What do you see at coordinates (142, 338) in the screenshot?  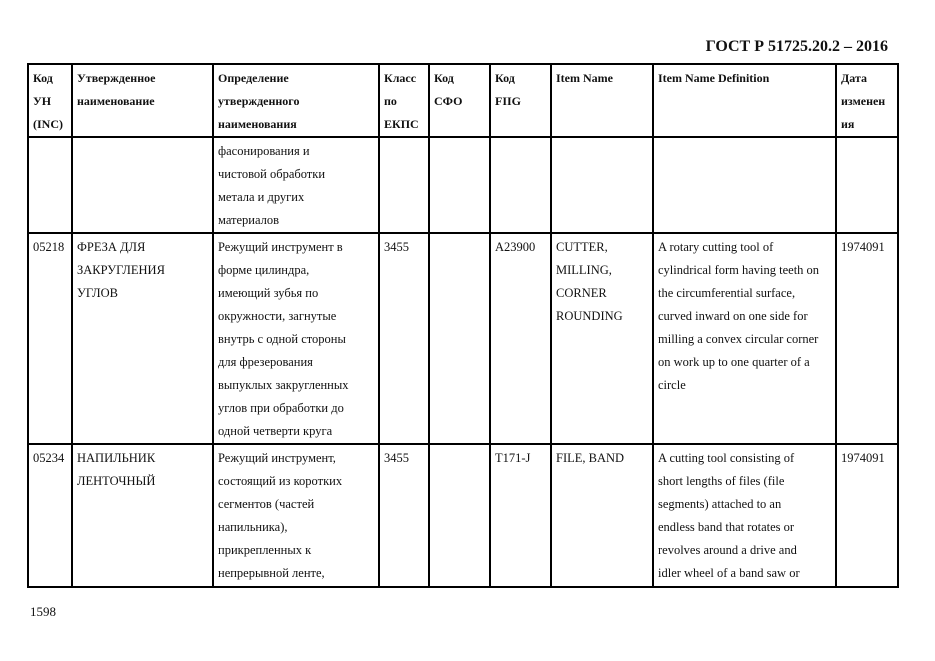 I see `table-row-cell: ФРЕЗА ДЛЯ ЗАКРУГЛЕНИЯ УГЛОВ` at bounding box center [142, 338].